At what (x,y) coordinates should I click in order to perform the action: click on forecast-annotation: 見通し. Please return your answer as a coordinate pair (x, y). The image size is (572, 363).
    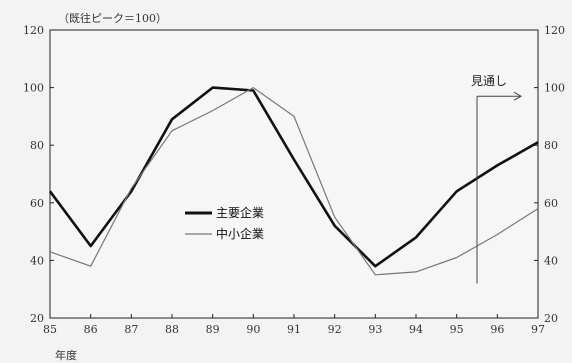
    Looking at the image, I should click on (497, 179).